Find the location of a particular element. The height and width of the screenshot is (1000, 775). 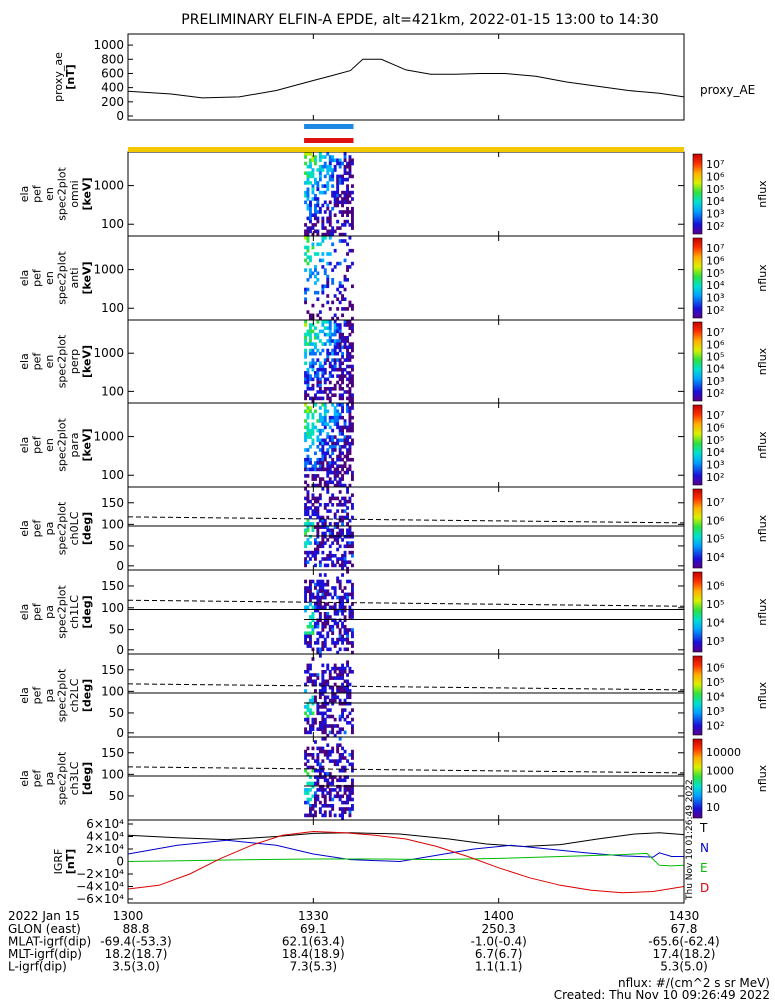

colorbar-tick-label: 10⁷ is located at coordinates (715, 502).